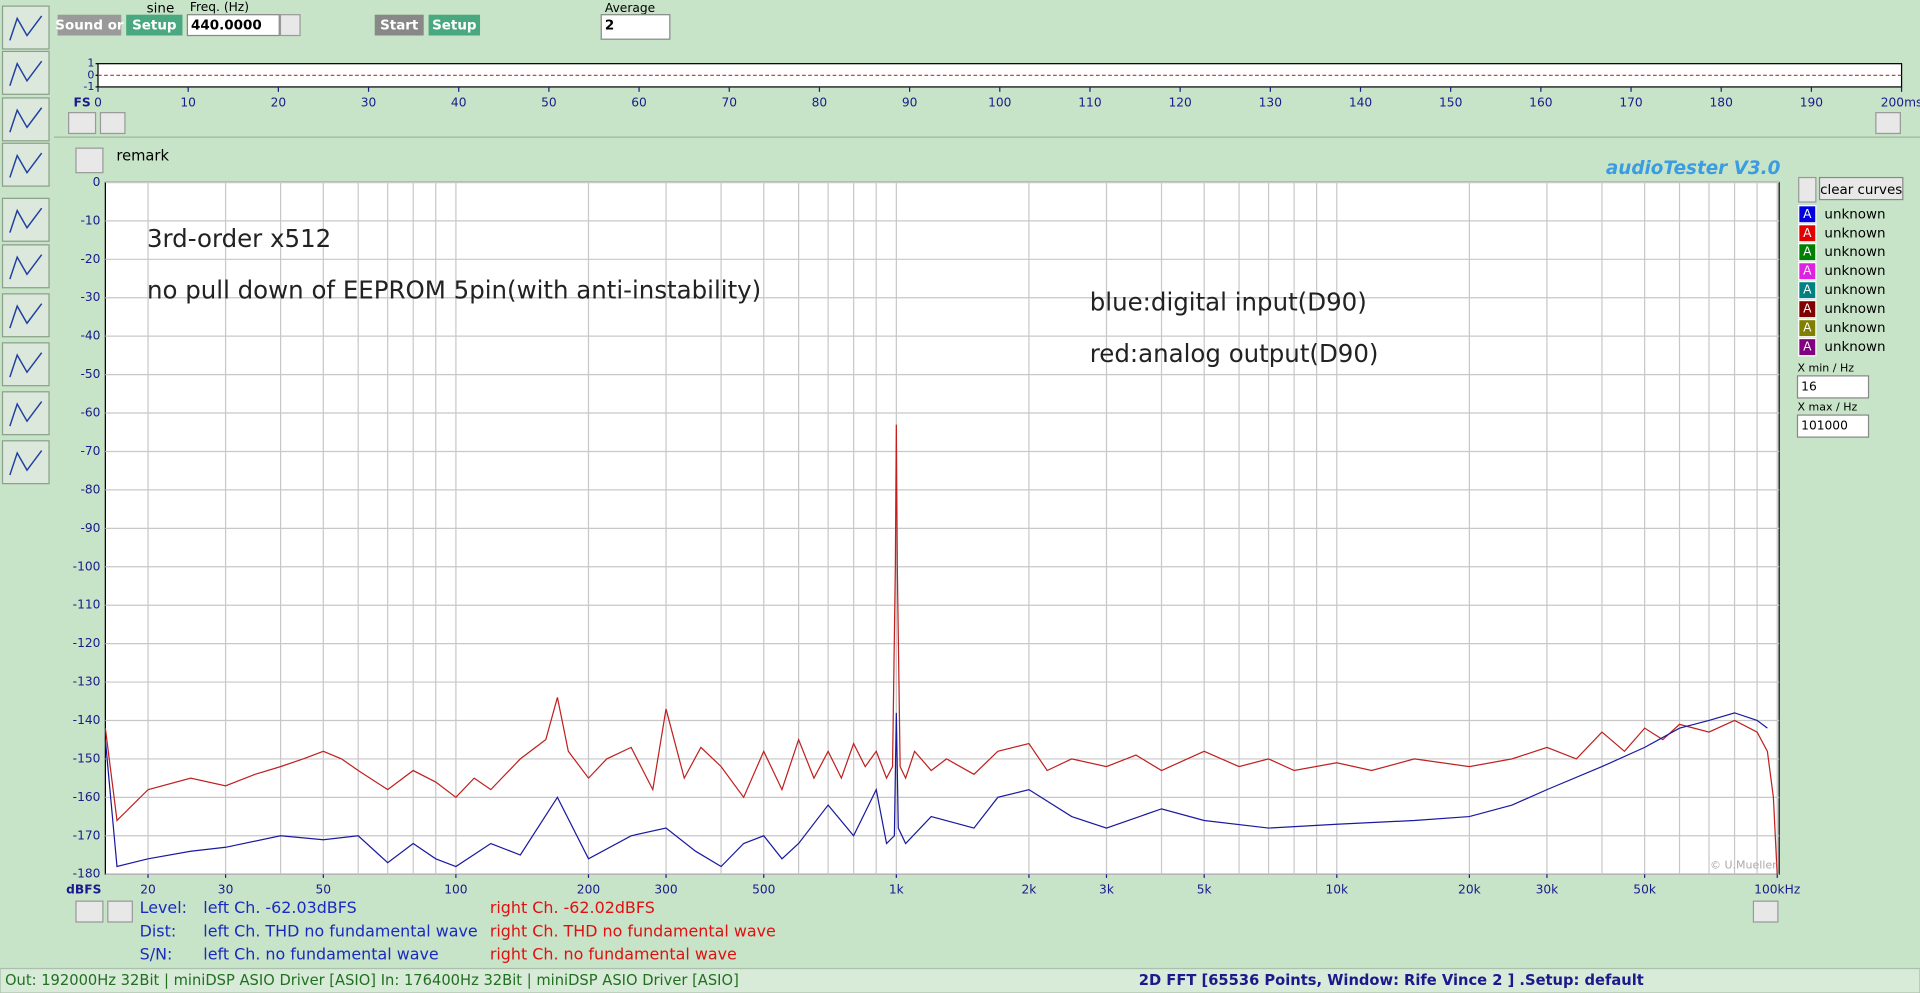 The image size is (1920, 993). I want to click on freq-value: 440.0000, so click(226, 26).